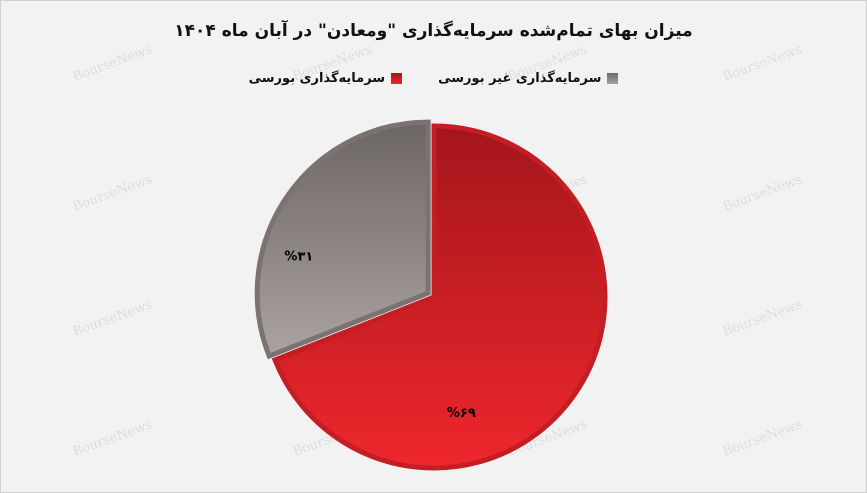 The width and height of the screenshot is (867, 493). Describe the element at coordinates (317, 78) in the screenshot. I see `legend-label-bourse: سرمایه‌گذاری بورسی` at that location.